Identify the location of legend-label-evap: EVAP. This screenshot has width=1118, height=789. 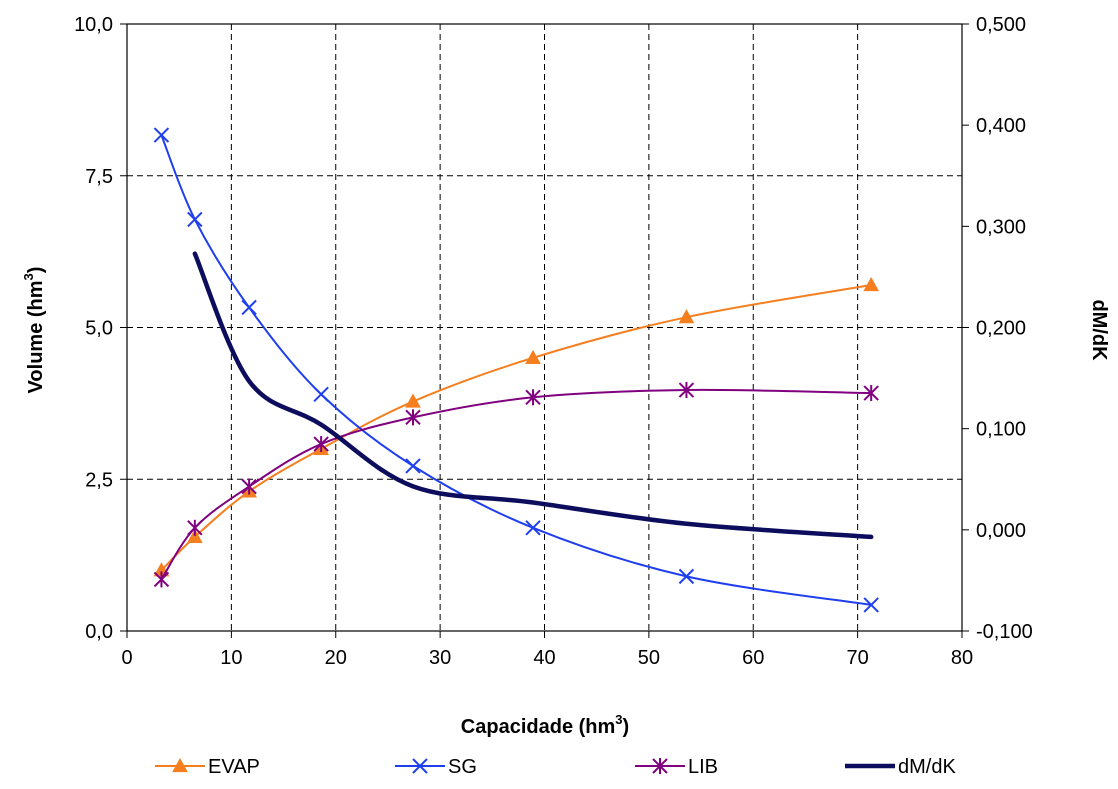
(234, 767).